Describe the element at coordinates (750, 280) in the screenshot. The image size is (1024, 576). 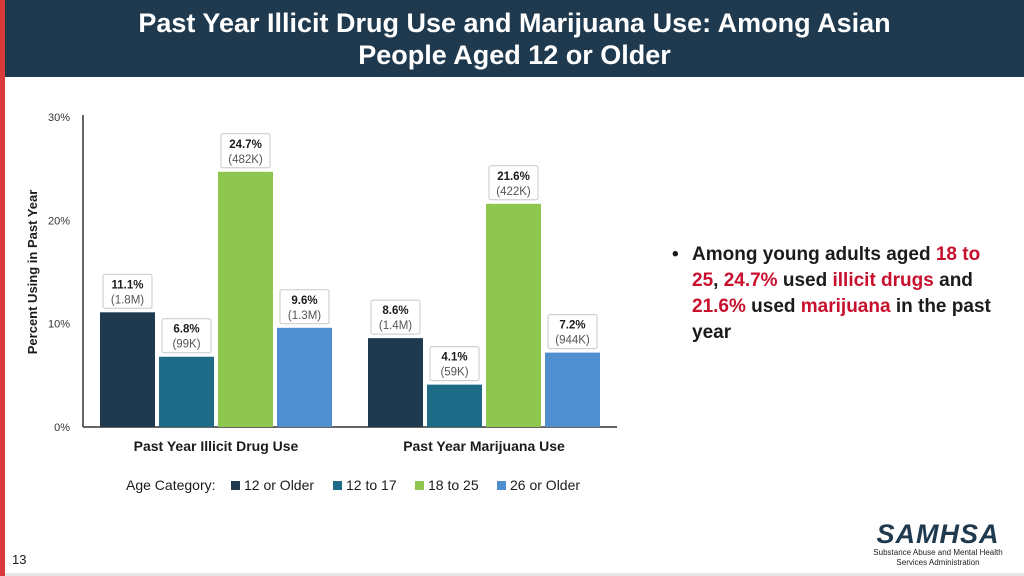
I see `highlight-text: 24.7%` at that location.